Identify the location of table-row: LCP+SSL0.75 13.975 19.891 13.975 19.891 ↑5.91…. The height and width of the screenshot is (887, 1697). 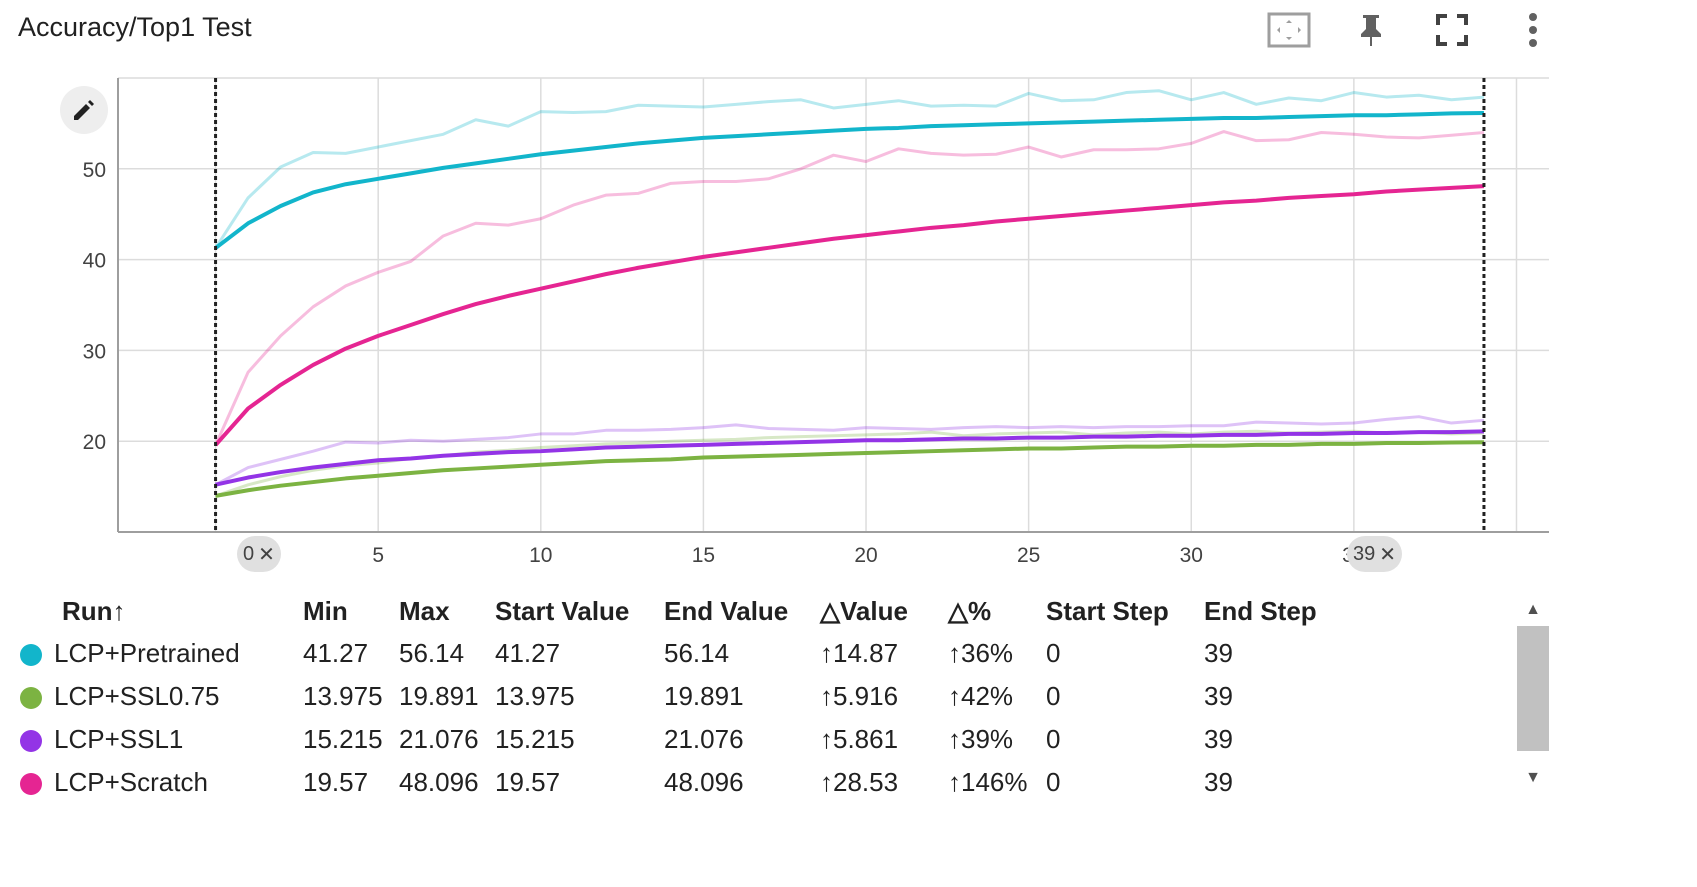
(685, 696).